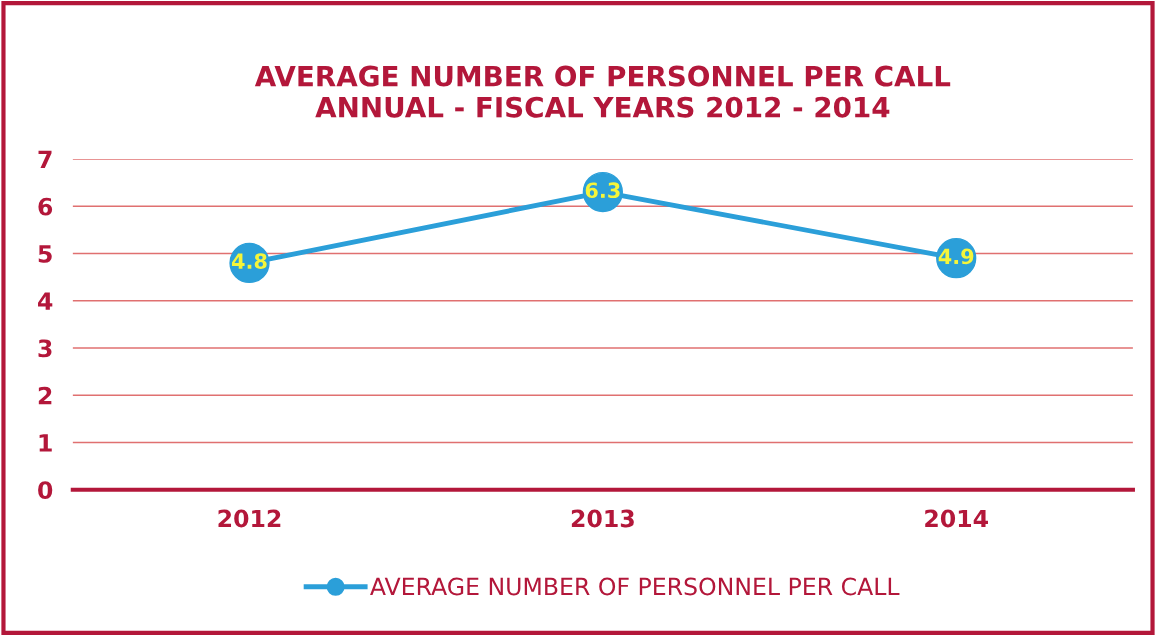 This screenshot has height=636, width=1156. Describe the element at coordinates (956, 256) in the screenshot. I see `data-label: 4.9` at that location.